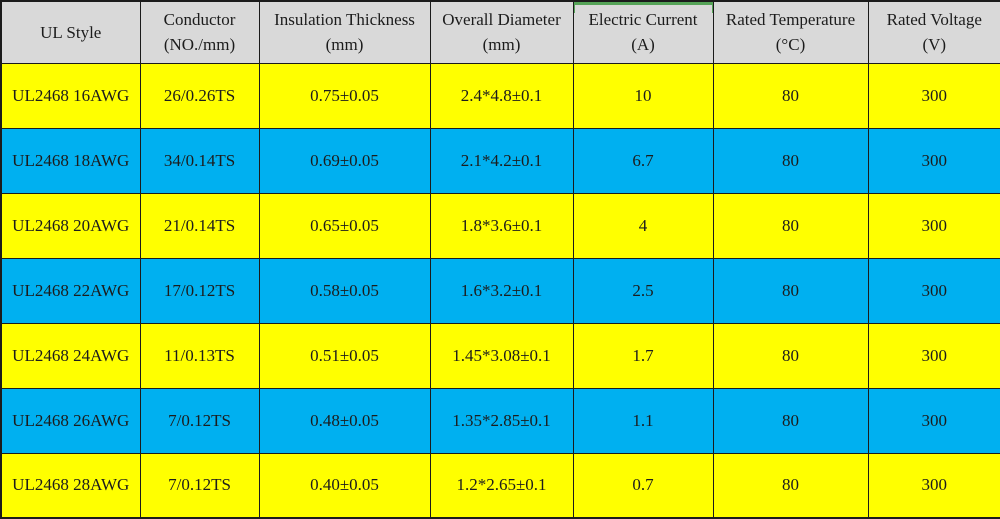 The image size is (1000, 519). What do you see at coordinates (344, 19) in the screenshot?
I see `header-line: Insulation Thickness` at bounding box center [344, 19].